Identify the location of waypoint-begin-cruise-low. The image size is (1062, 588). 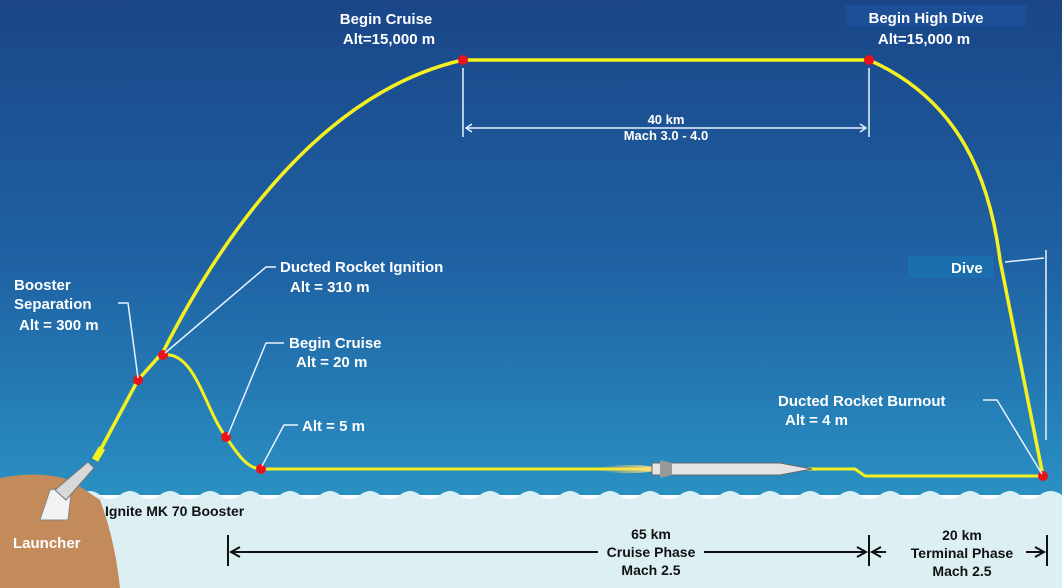
(226, 437).